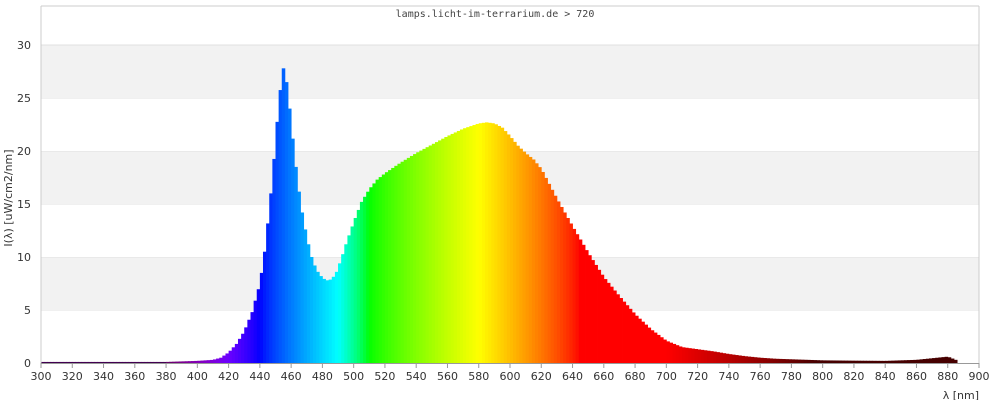 The height and width of the screenshot is (400, 1000). What do you see at coordinates (41, 376) in the screenshot?
I see `x-tick-label: 300` at bounding box center [41, 376].